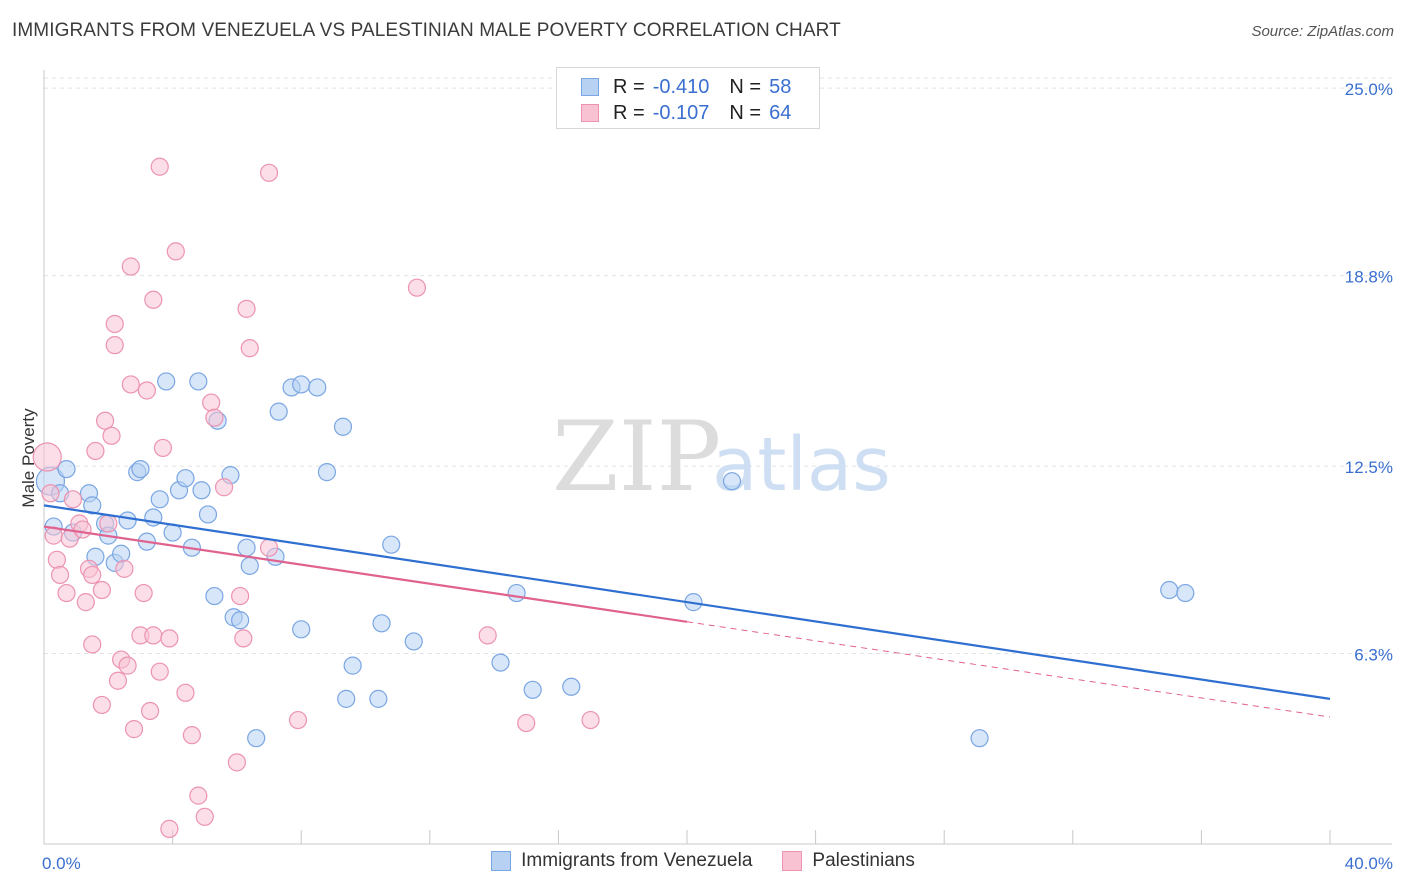 The image size is (1406, 892). Describe the element at coordinates (801, 465) in the screenshot. I see `watermark-atlas: atlas` at that location.